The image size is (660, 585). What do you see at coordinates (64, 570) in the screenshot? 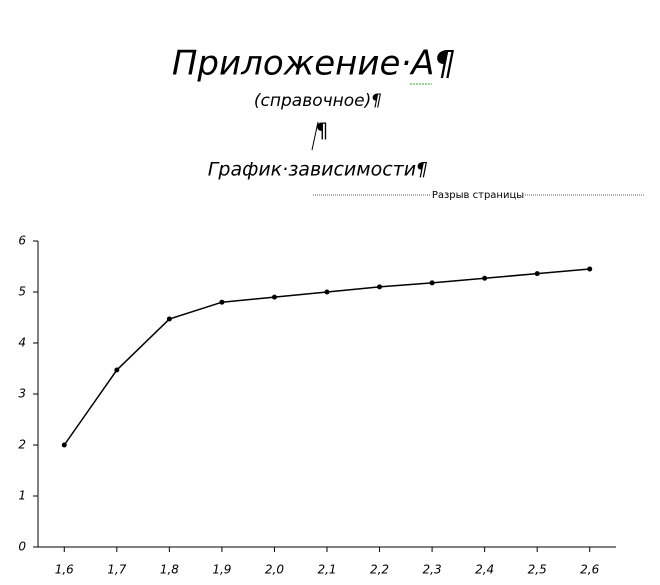
I see `x-tick-label: 1,6` at bounding box center [64, 570].